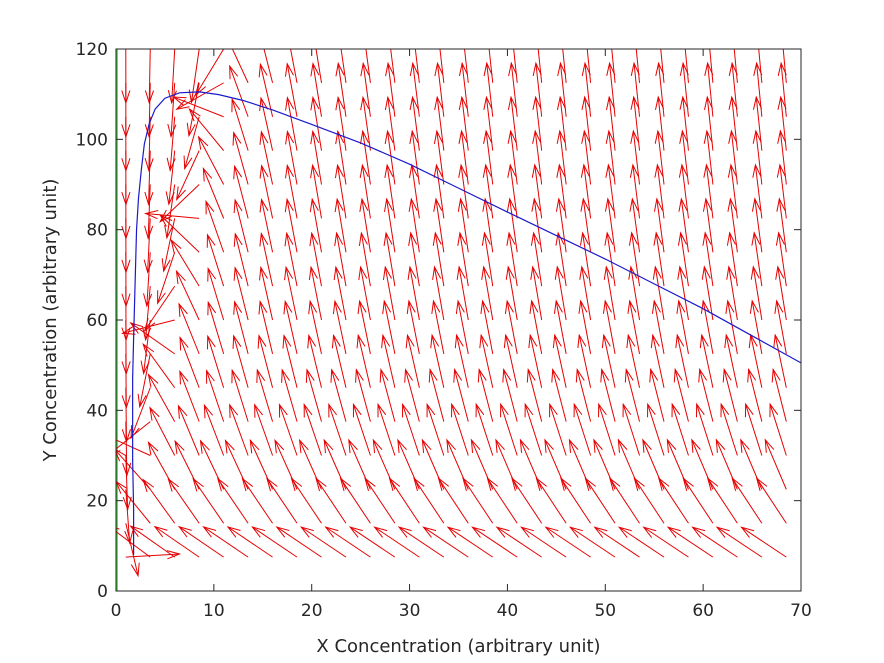 Image resolution: width=884 pixels, height=663 pixels. Describe the element at coordinates (50, 321) in the screenshot. I see `y-axis-label: Y Concentration (arbitrary unit)` at that location.